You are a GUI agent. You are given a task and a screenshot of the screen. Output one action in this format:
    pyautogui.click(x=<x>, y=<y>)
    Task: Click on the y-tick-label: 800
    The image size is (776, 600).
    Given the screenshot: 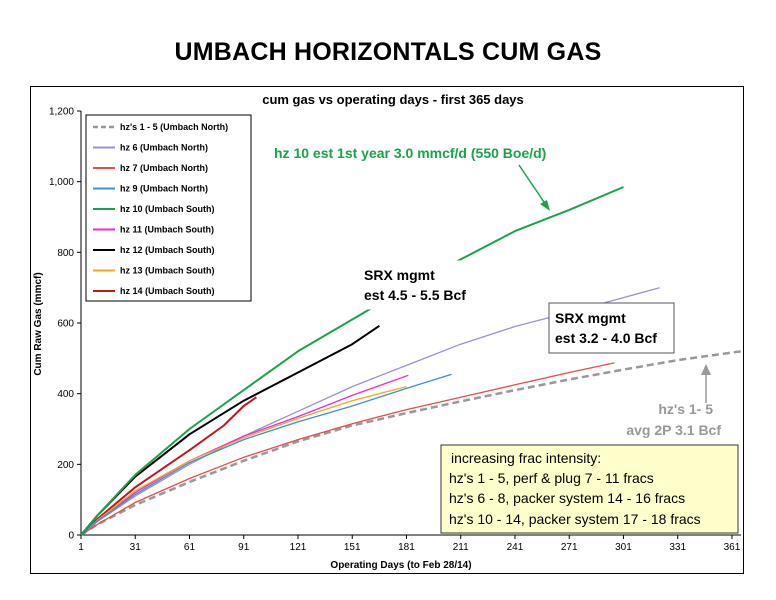 What is the action you would take?
    pyautogui.click(x=65, y=253)
    